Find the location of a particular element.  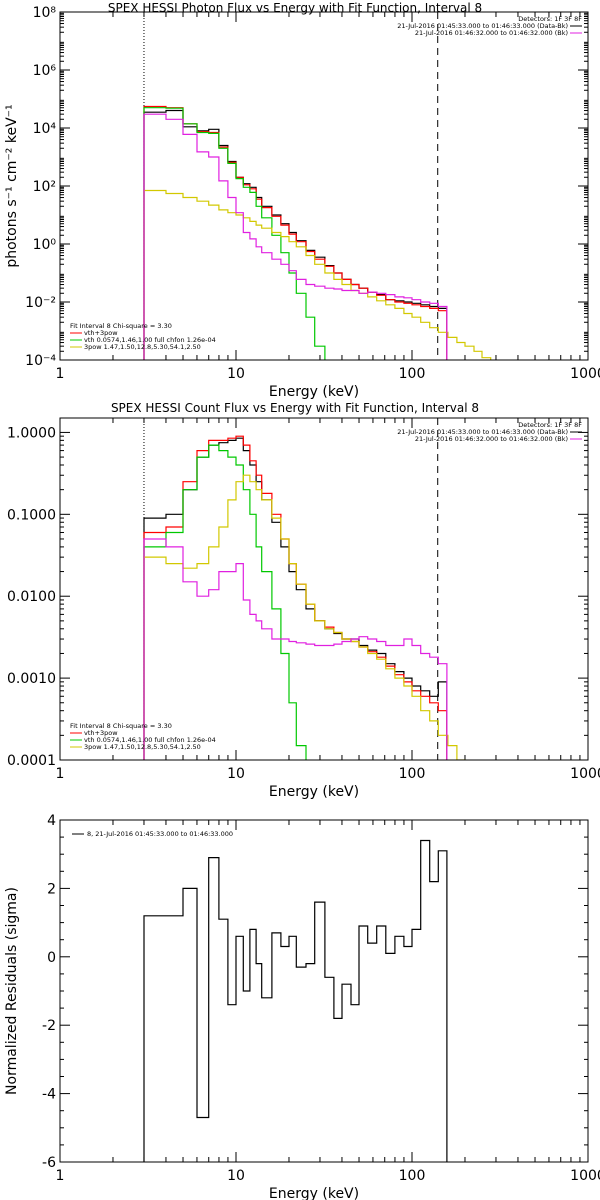

y-tick-label: 10² is located at coordinates (44, 187).